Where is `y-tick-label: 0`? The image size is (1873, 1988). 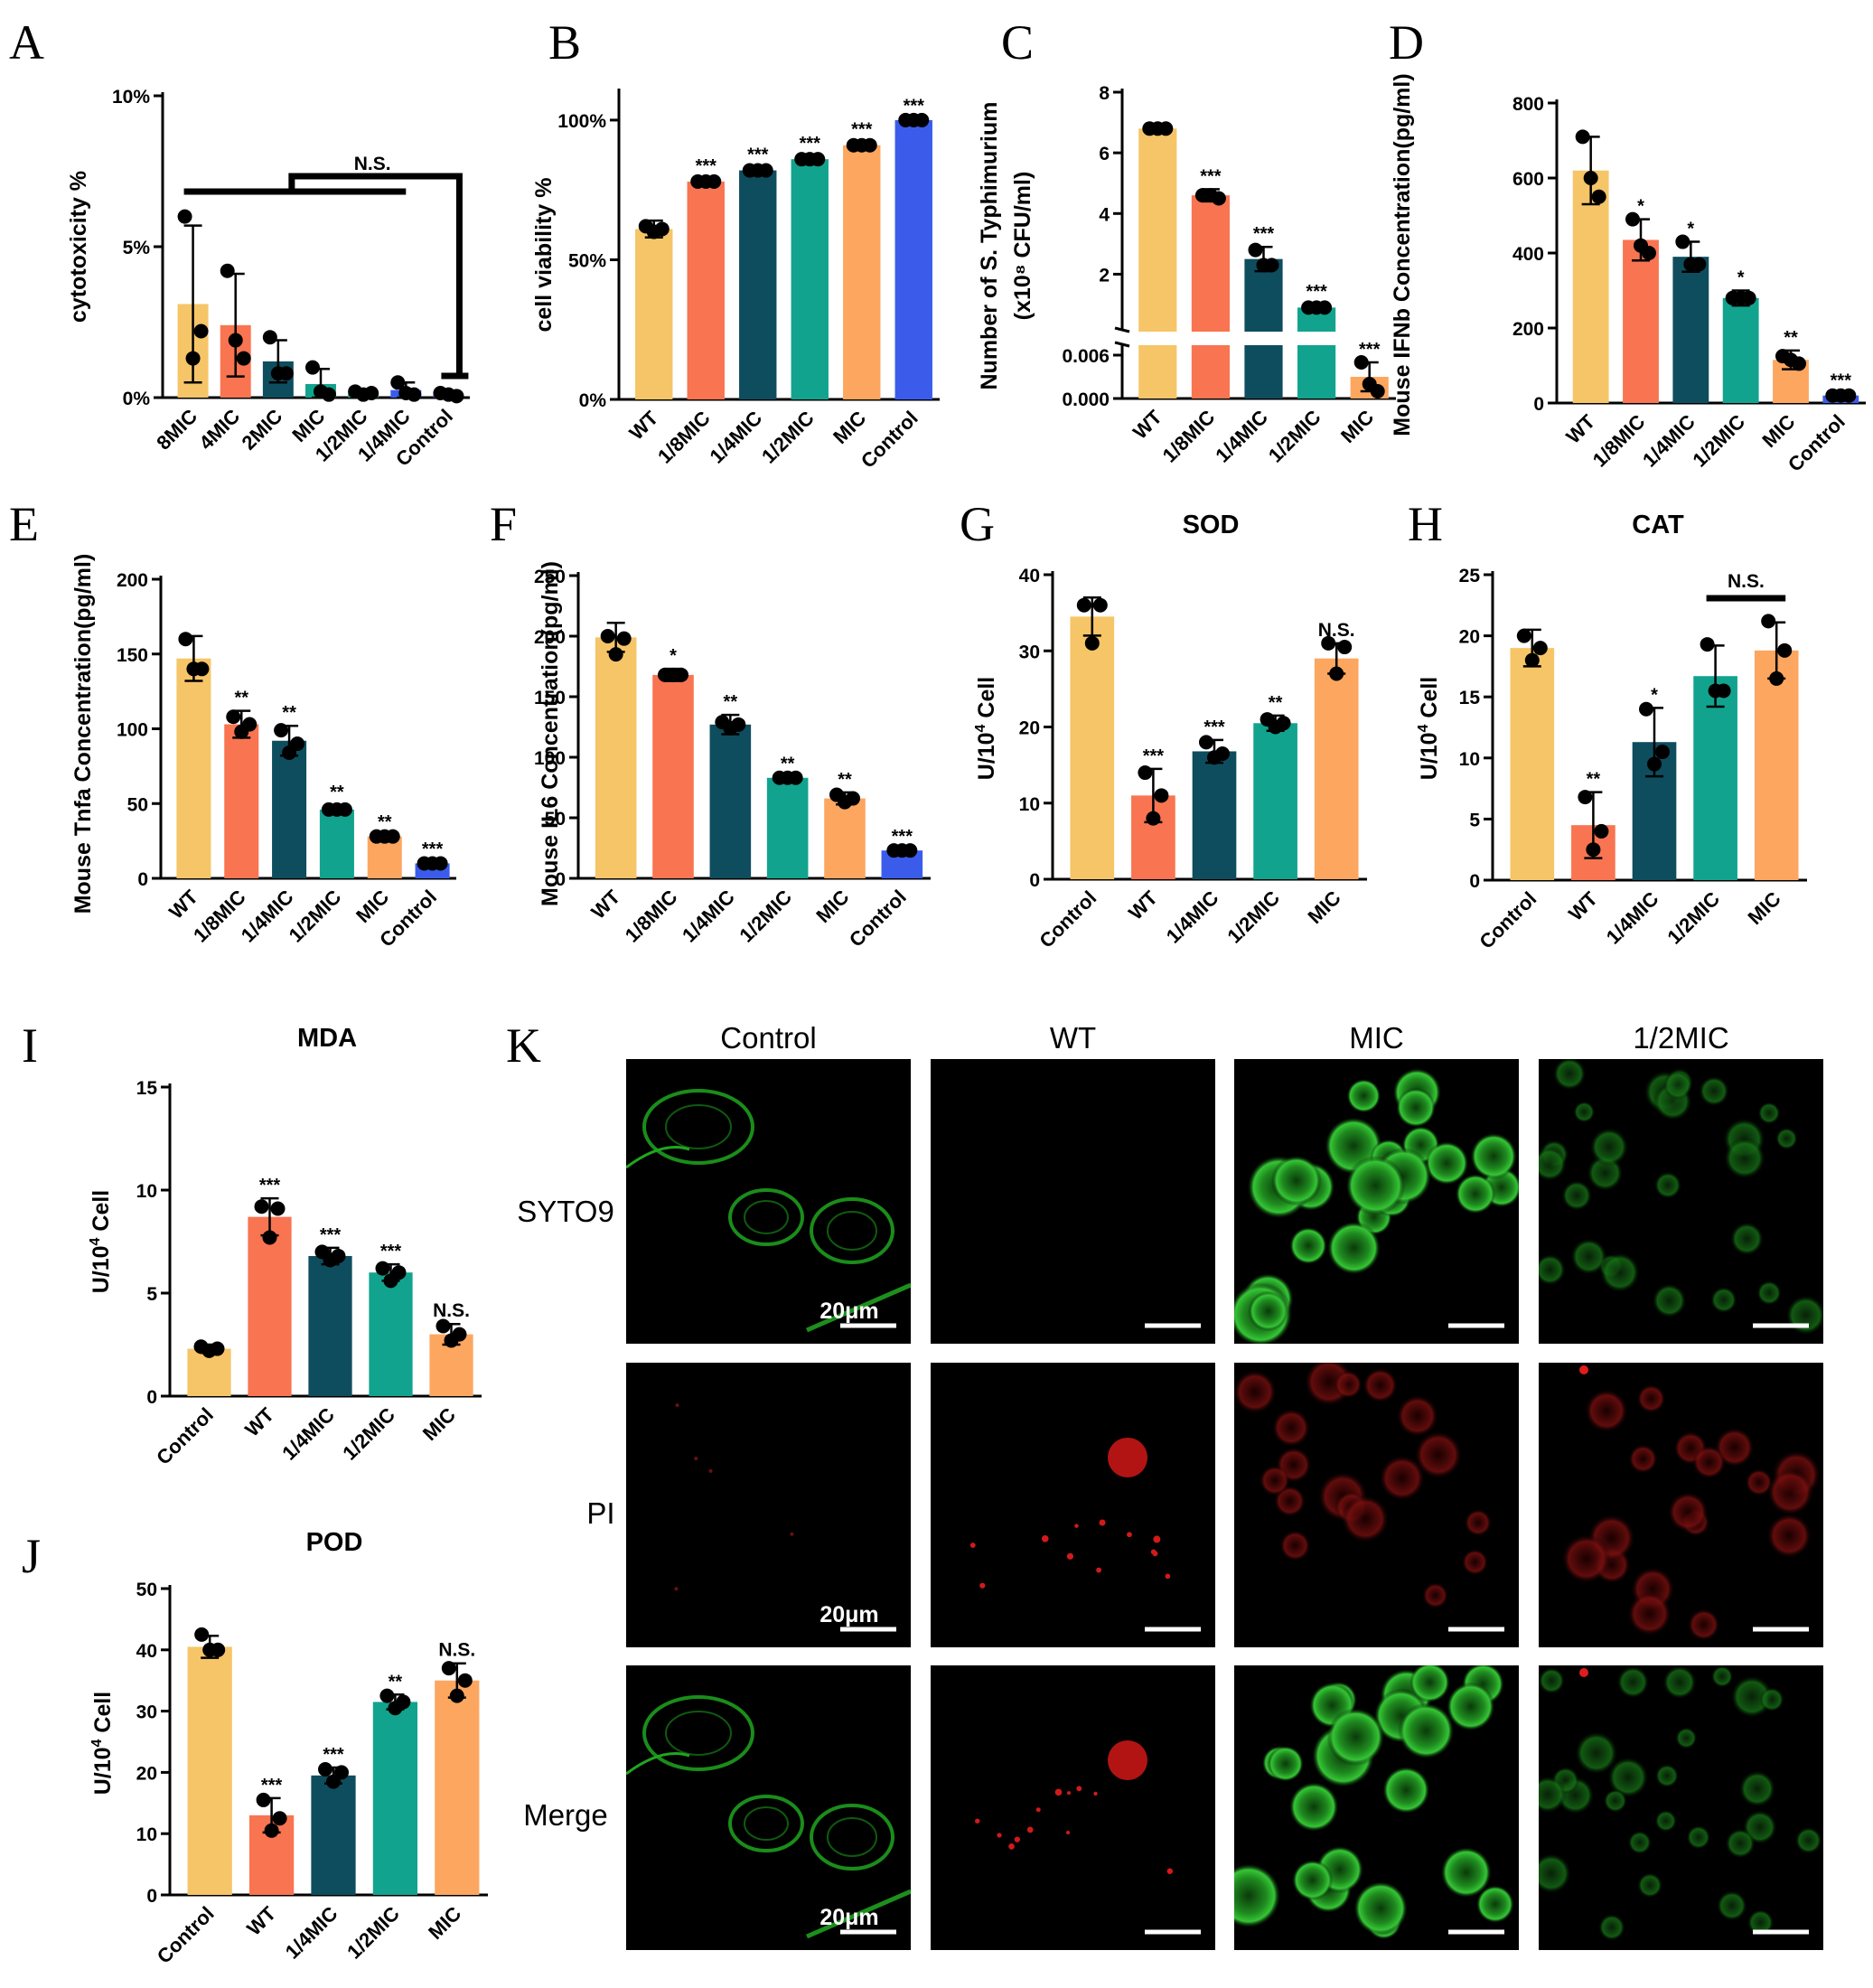
y-tick-label: 0 is located at coordinates (1538, 404).